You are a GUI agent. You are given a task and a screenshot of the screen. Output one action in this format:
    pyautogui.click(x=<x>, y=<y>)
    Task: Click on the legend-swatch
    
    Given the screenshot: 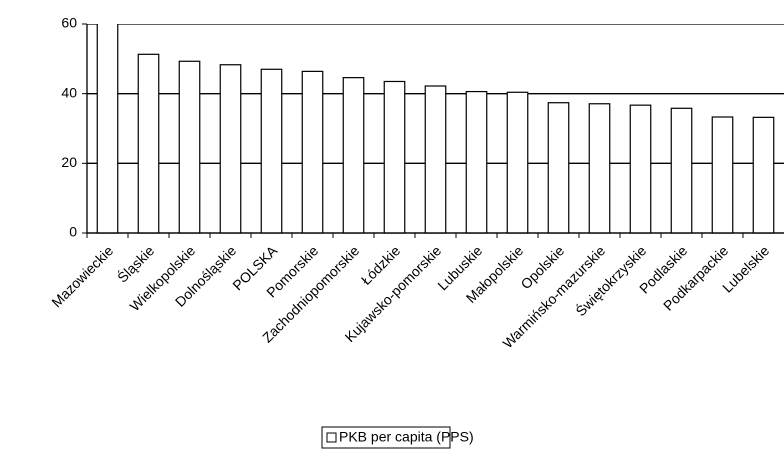 What is the action you would take?
    pyautogui.click(x=331, y=437)
    